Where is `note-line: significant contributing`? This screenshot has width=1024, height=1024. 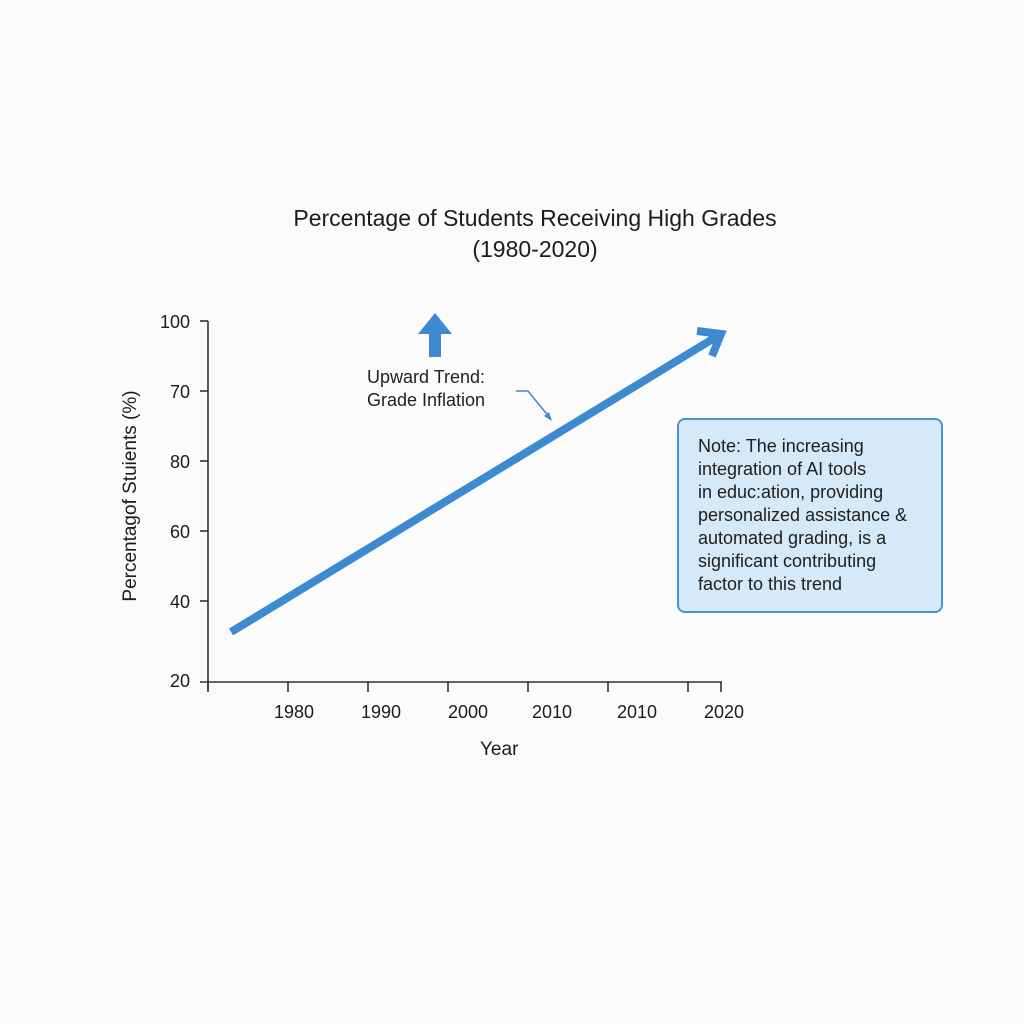 note-line: significant contributing is located at coordinates (787, 561).